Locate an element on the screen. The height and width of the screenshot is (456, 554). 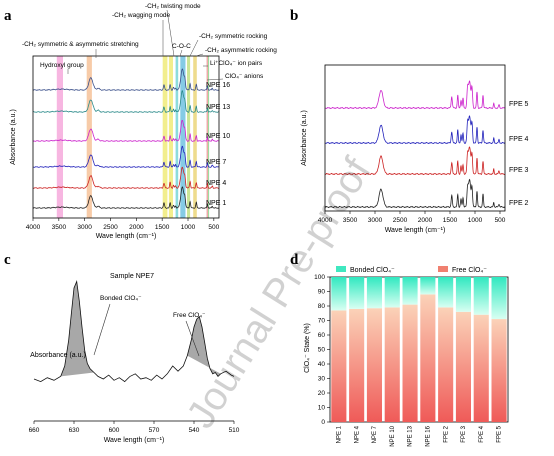
annotation-bonded: Bonded ClO₄⁻ is located at coordinates (121, 298).